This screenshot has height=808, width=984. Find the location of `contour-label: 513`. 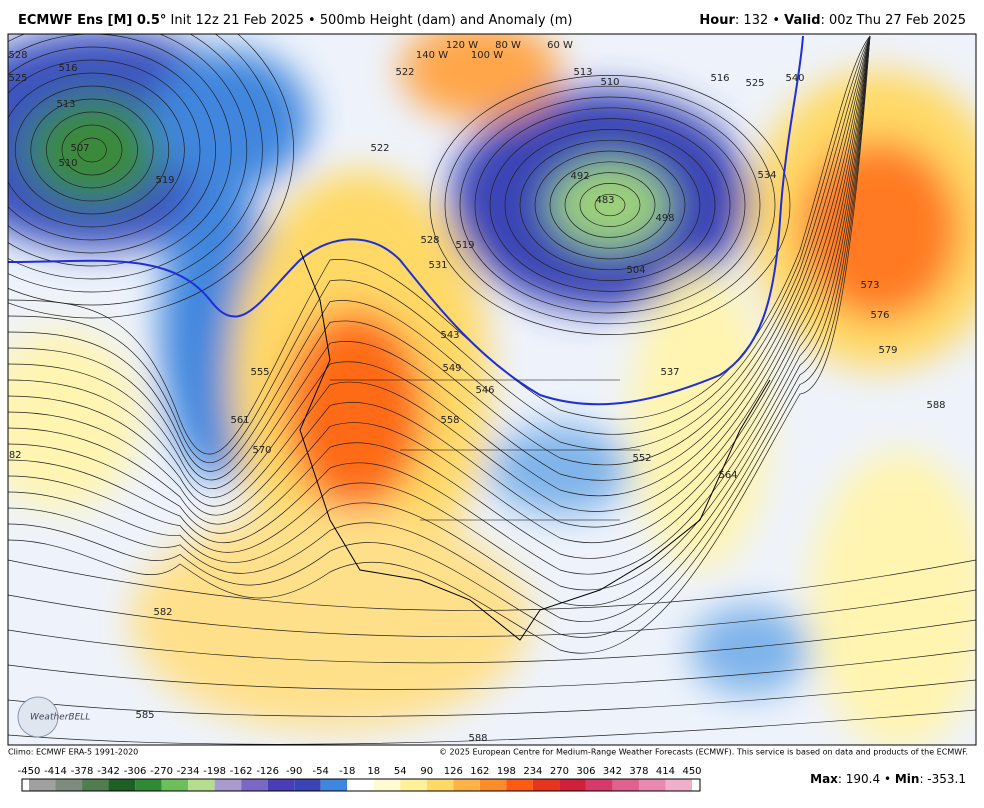

contour-label: 513 is located at coordinates (582, 72).